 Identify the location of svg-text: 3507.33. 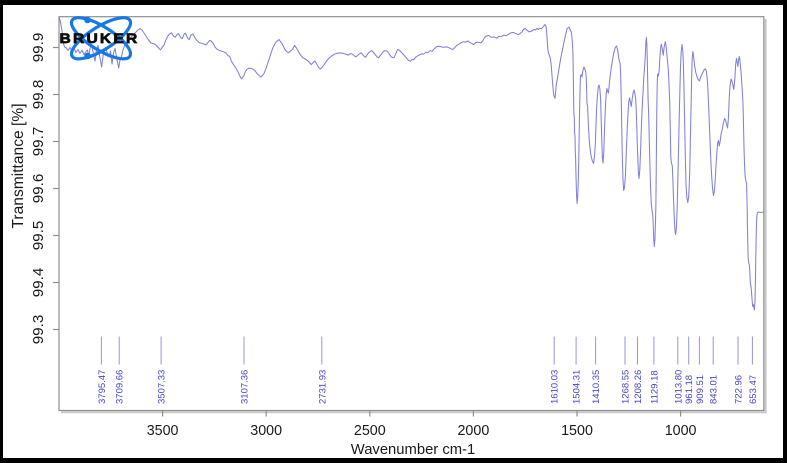
(162, 387).